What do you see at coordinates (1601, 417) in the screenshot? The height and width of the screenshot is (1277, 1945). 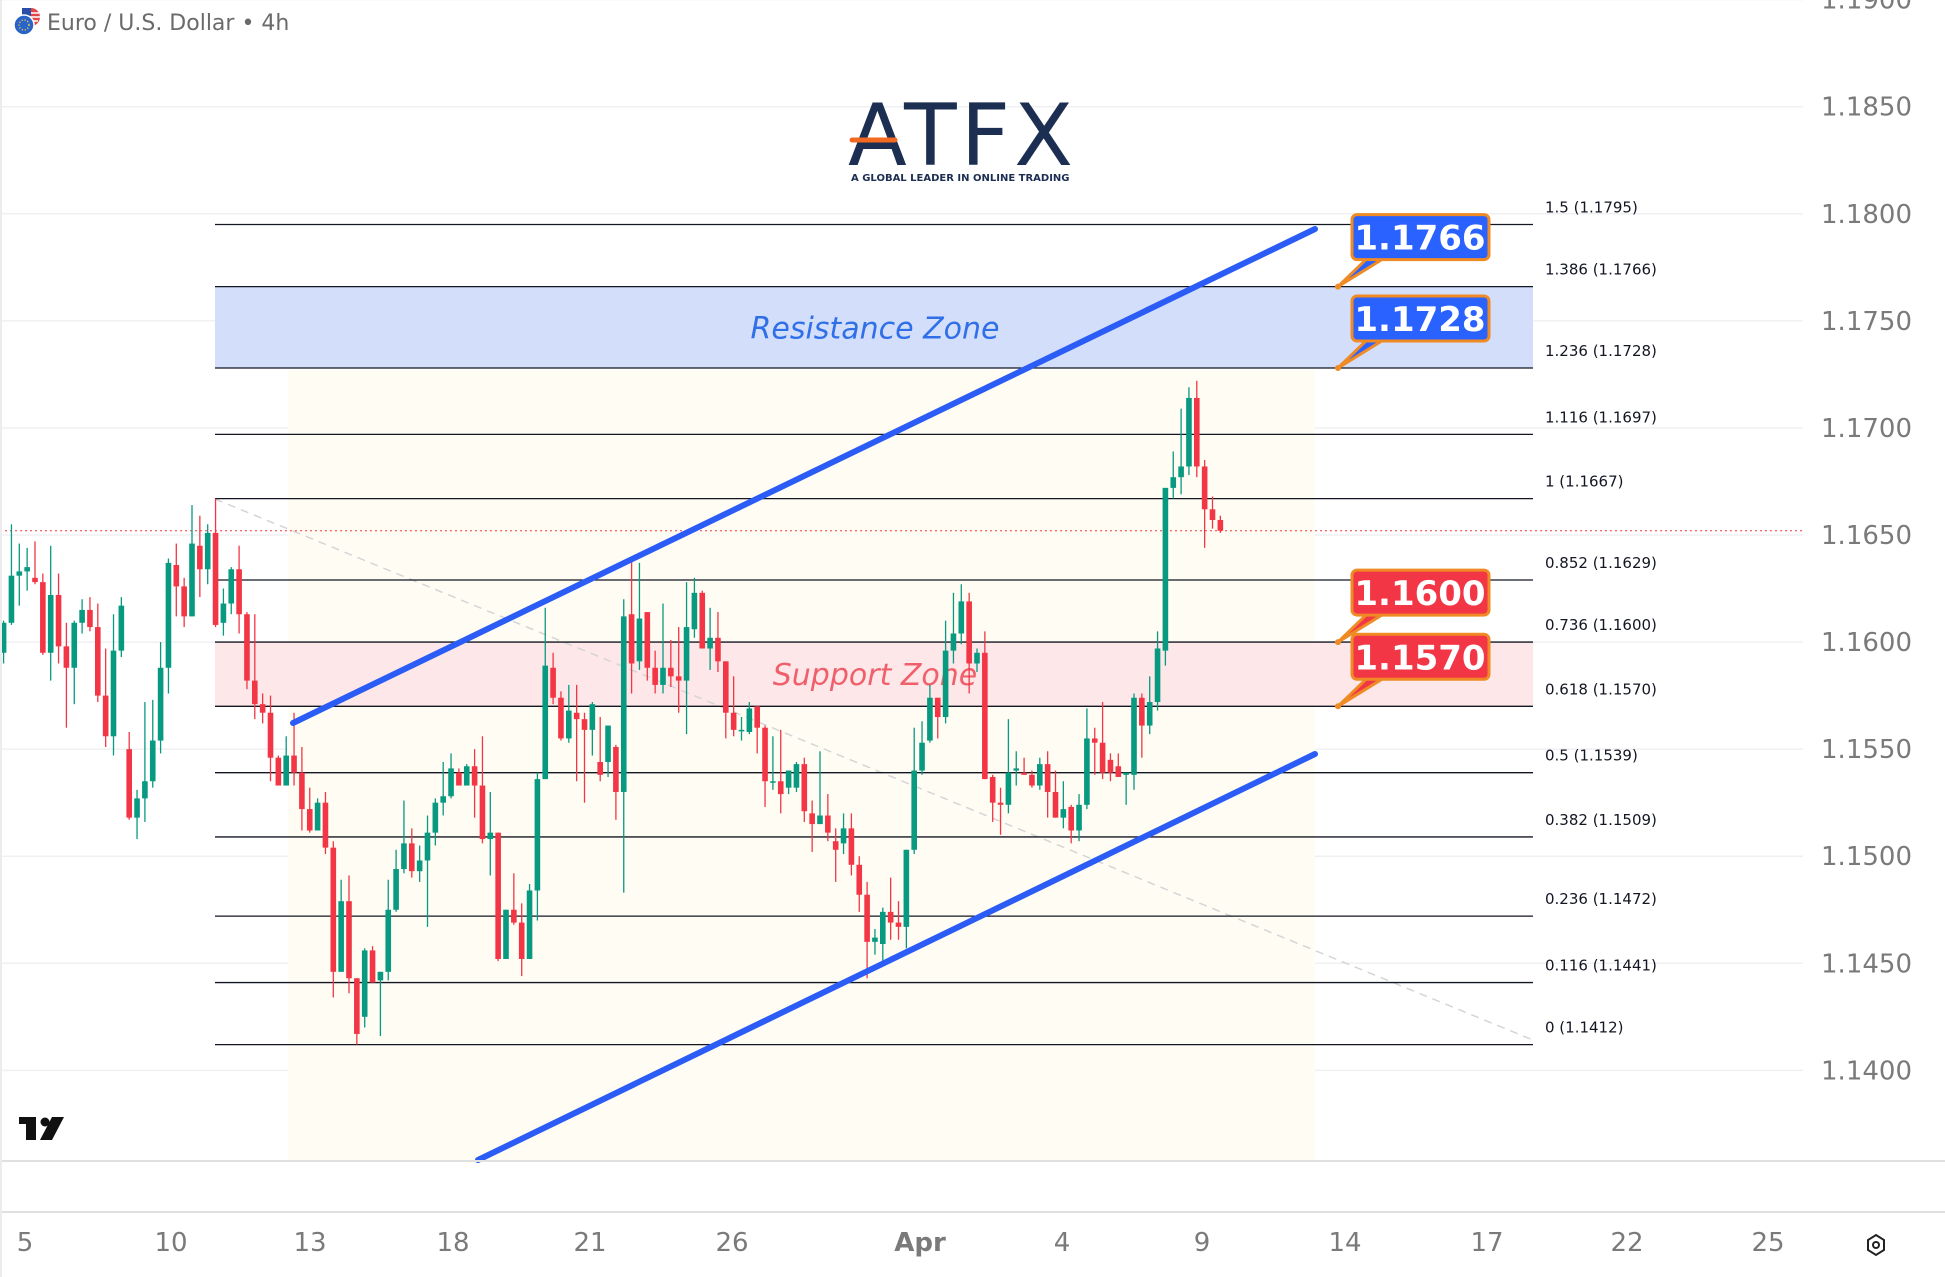 I see `fib-level-label: 1.116 (1.1697)` at bounding box center [1601, 417].